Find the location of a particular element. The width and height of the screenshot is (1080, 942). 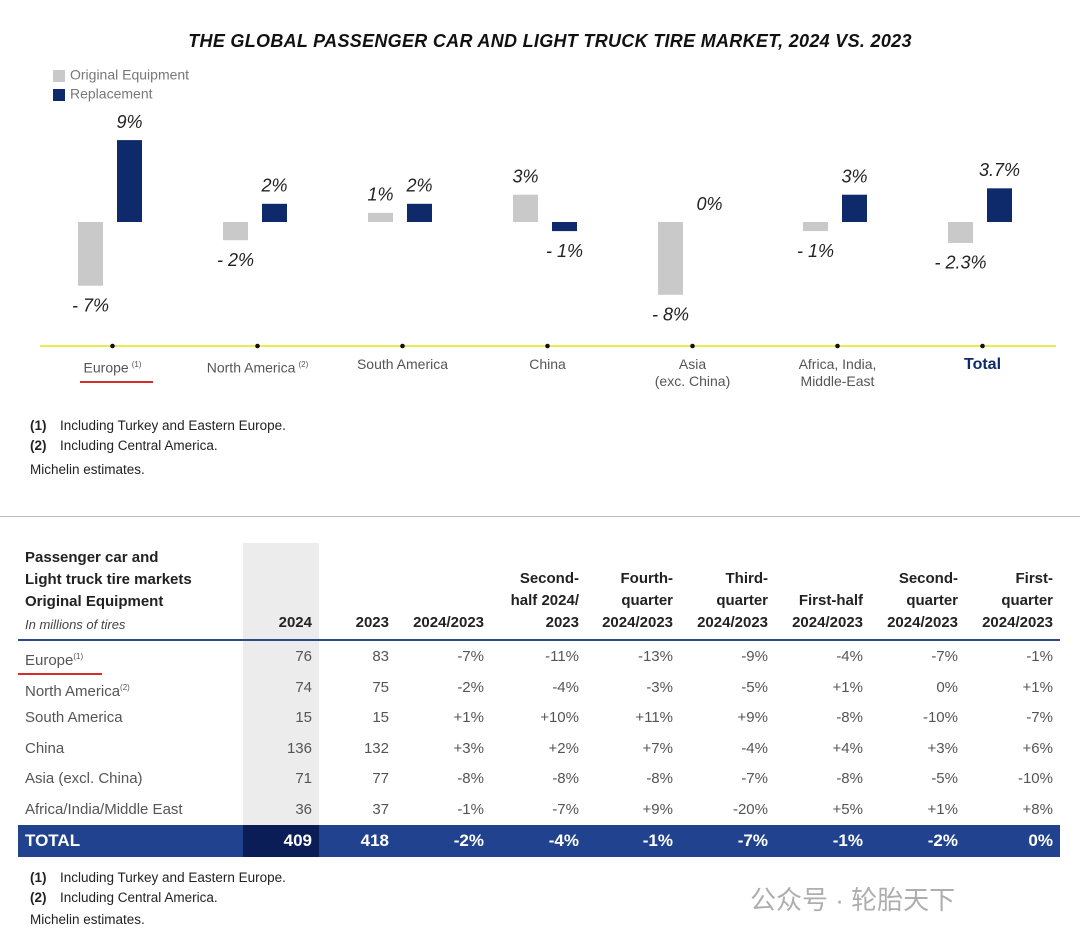

row-label: South America is located at coordinates (74, 718).